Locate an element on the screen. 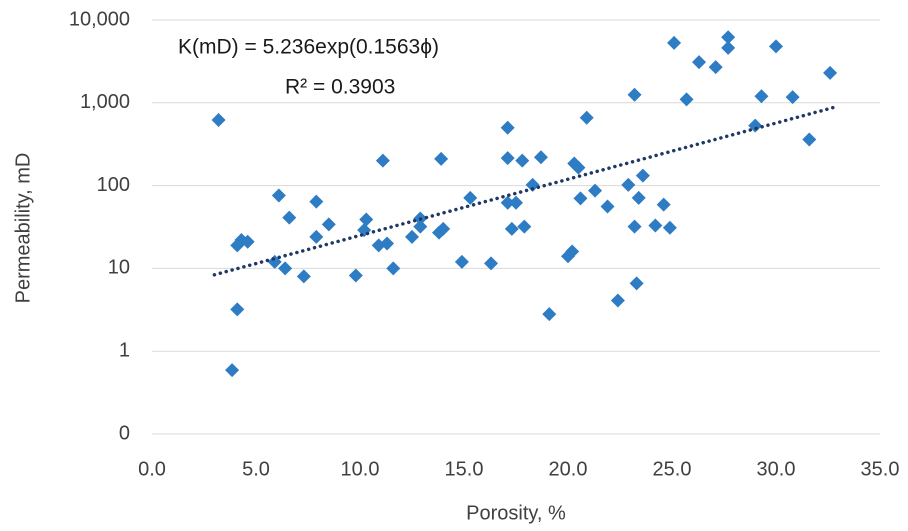 The width and height of the screenshot is (908, 531). x-tick-label: 30.0 is located at coordinates (776, 469).